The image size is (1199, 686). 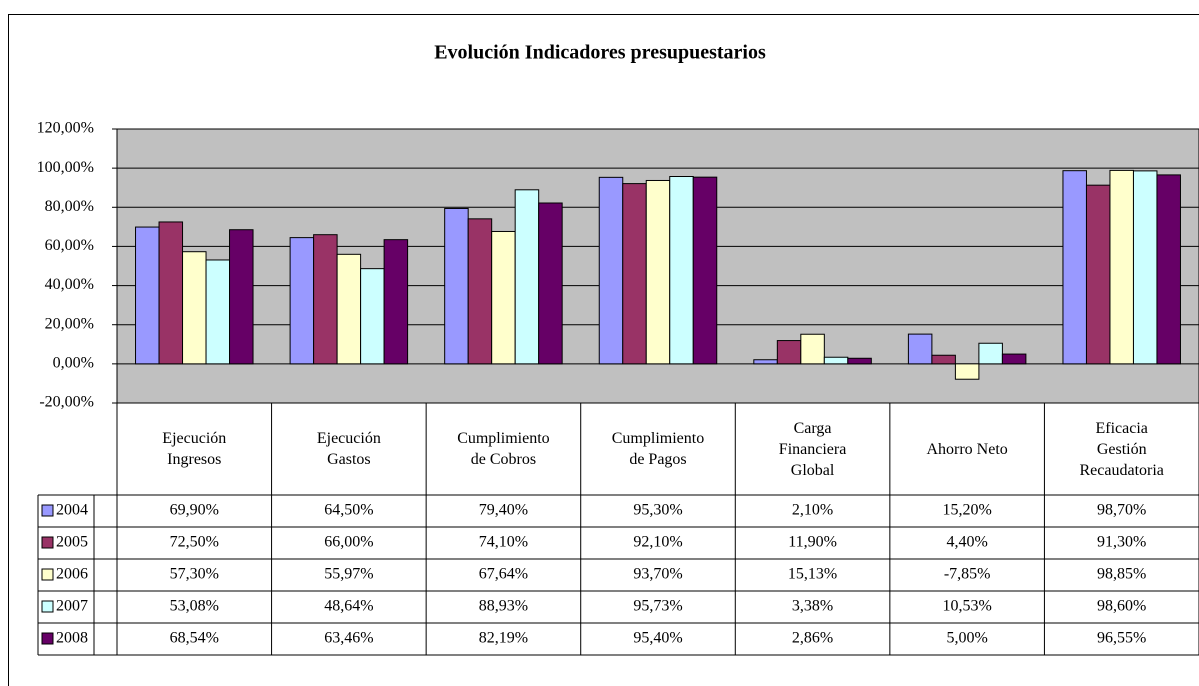 I want to click on value-label: 74,10%, so click(x=503, y=542).